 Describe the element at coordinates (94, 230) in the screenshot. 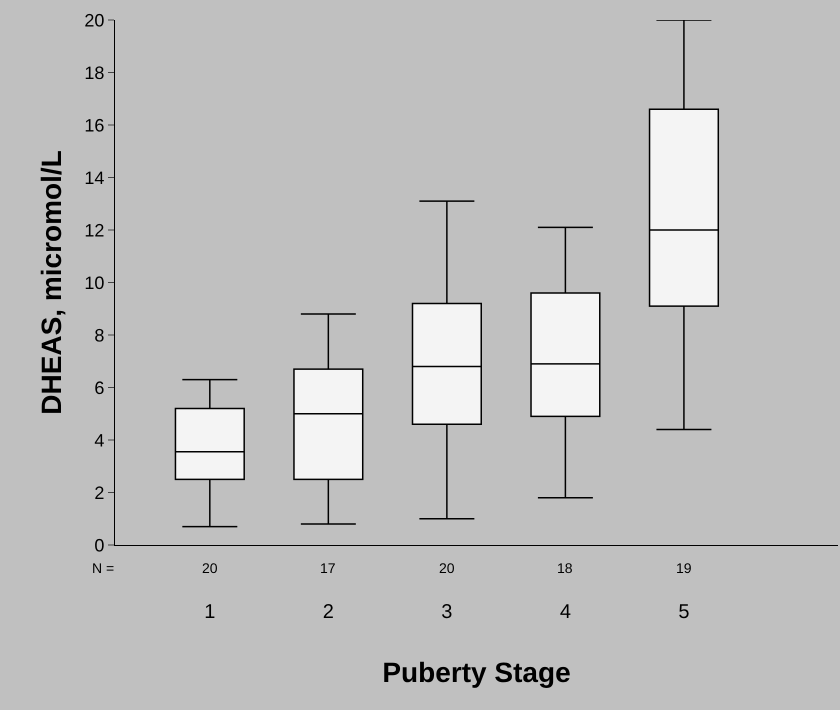

I see `y-tick-label: 12` at that location.